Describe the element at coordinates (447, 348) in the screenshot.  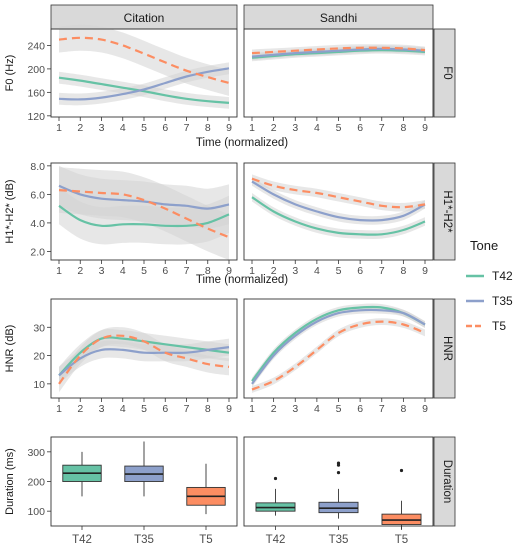
I see `row-strip-label: HNR` at that location.